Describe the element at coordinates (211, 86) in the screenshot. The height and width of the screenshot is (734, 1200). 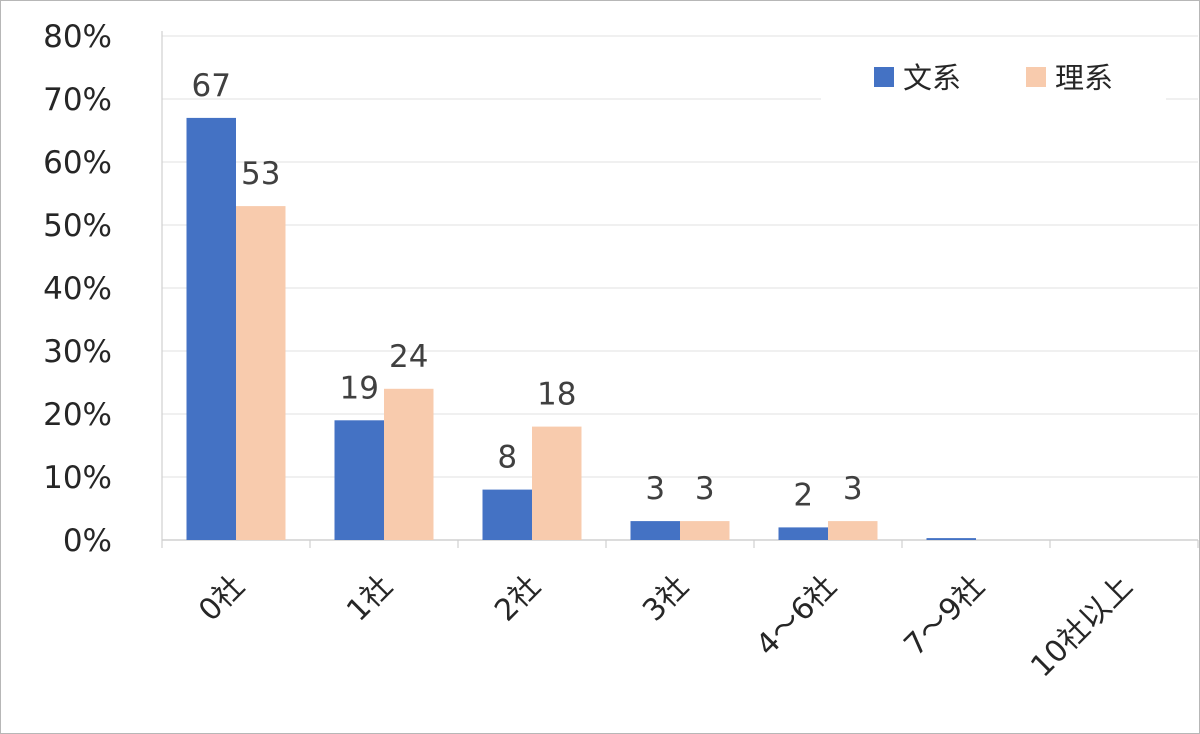
I see `data-label: 67` at that location.